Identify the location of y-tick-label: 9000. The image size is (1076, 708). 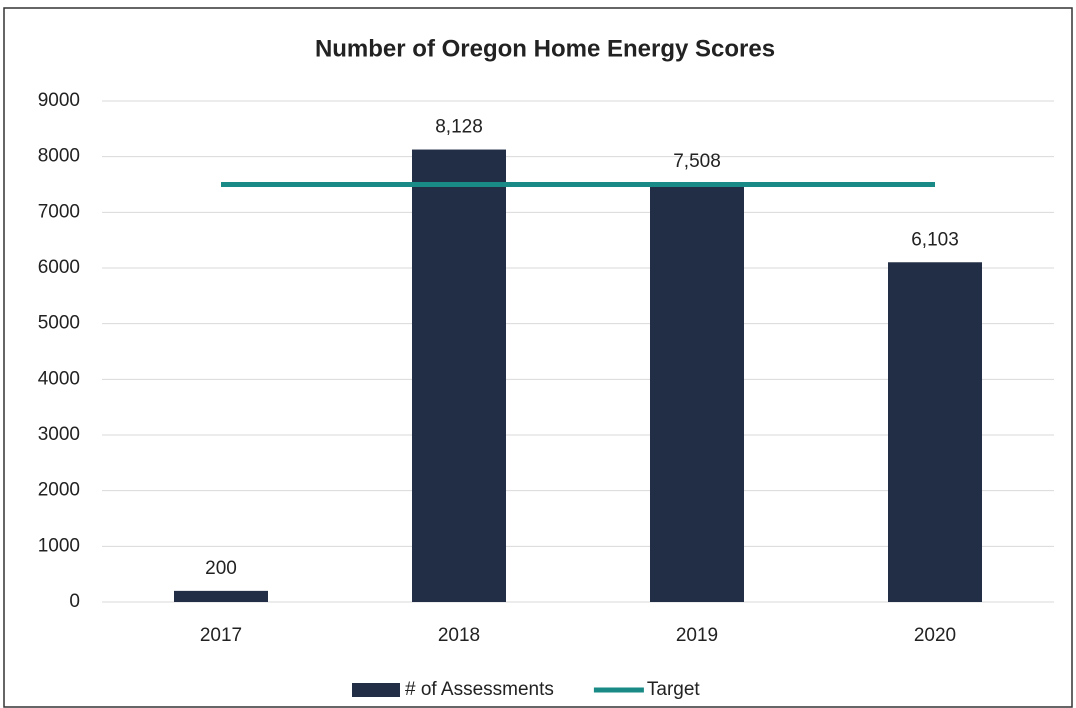
(59, 100).